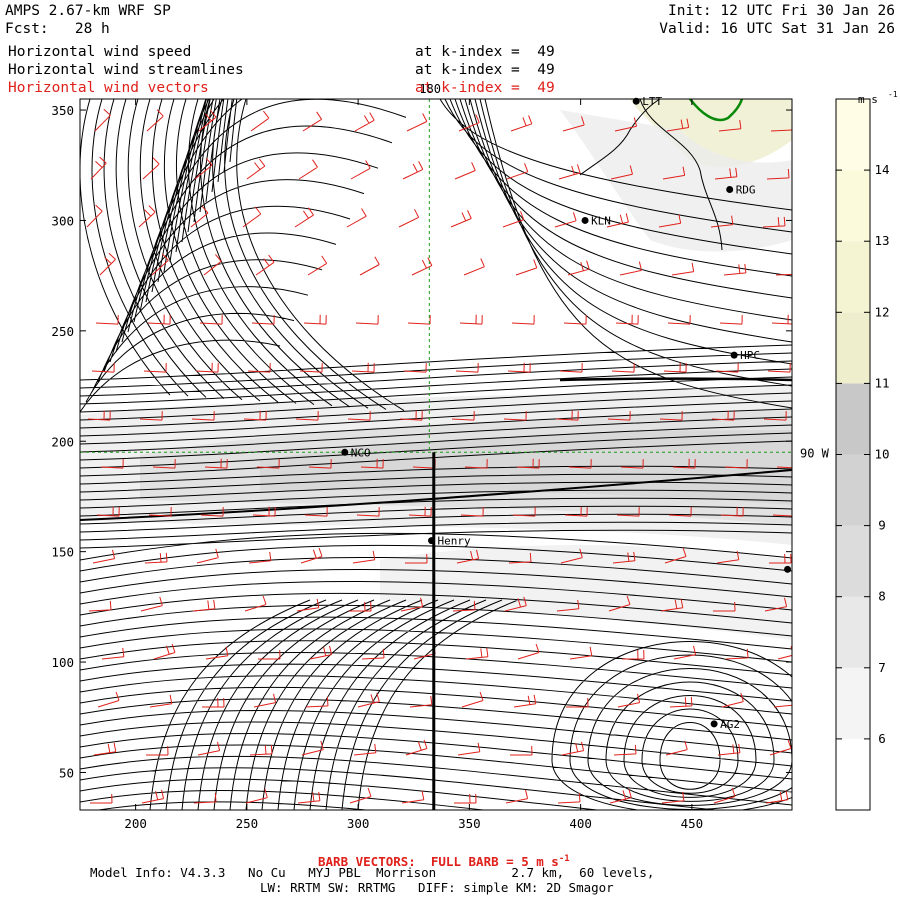 This screenshot has height=900, width=900. Describe the element at coordinates (62, 552) in the screenshot. I see `y-tick-label: 150` at that location.